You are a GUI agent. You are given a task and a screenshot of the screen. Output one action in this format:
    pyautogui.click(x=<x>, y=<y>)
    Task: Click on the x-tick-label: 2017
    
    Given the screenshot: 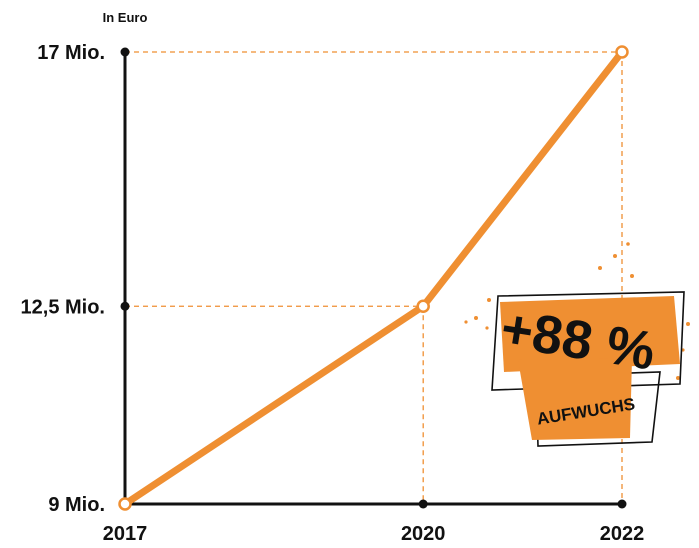 What is the action you would take?
    pyautogui.click(x=125, y=534)
    